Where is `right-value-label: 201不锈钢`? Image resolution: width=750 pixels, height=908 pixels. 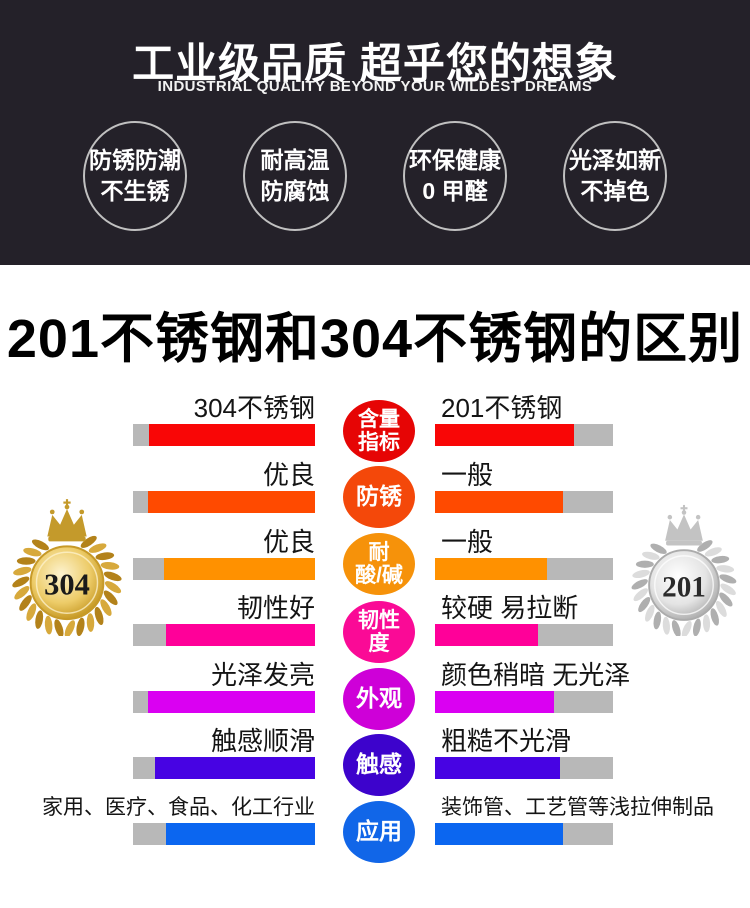 right-value-label: 201不锈钢 is located at coordinates (502, 408).